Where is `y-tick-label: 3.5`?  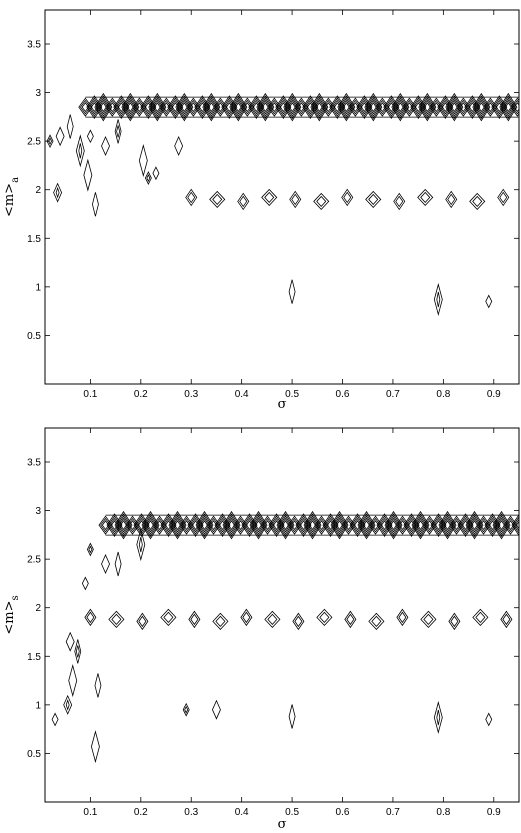
y-tick-label: 3.5 is located at coordinates (34, 463).